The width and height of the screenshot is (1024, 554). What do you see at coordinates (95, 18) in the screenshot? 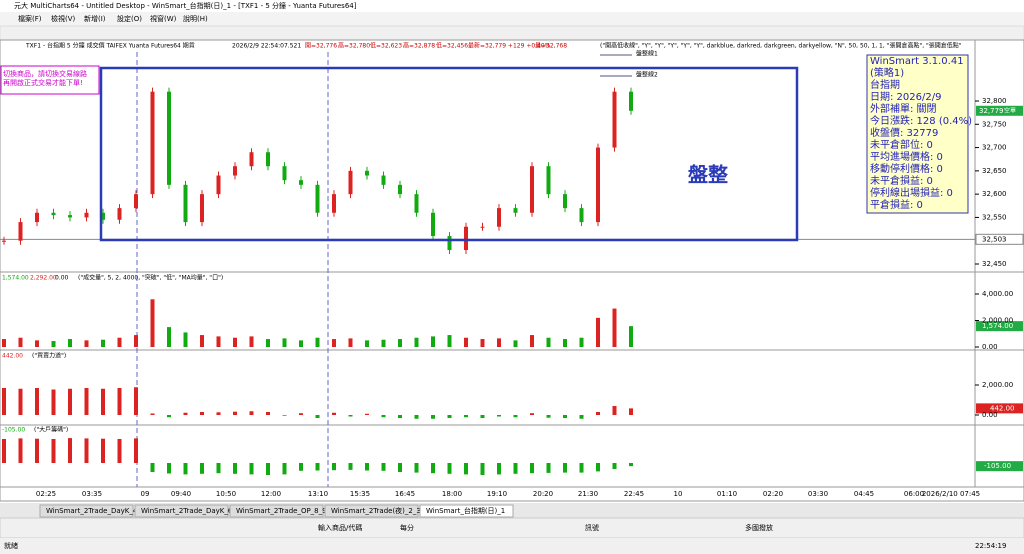
I see `menu-item: 新增(I)` at bounding box center [95, 18].